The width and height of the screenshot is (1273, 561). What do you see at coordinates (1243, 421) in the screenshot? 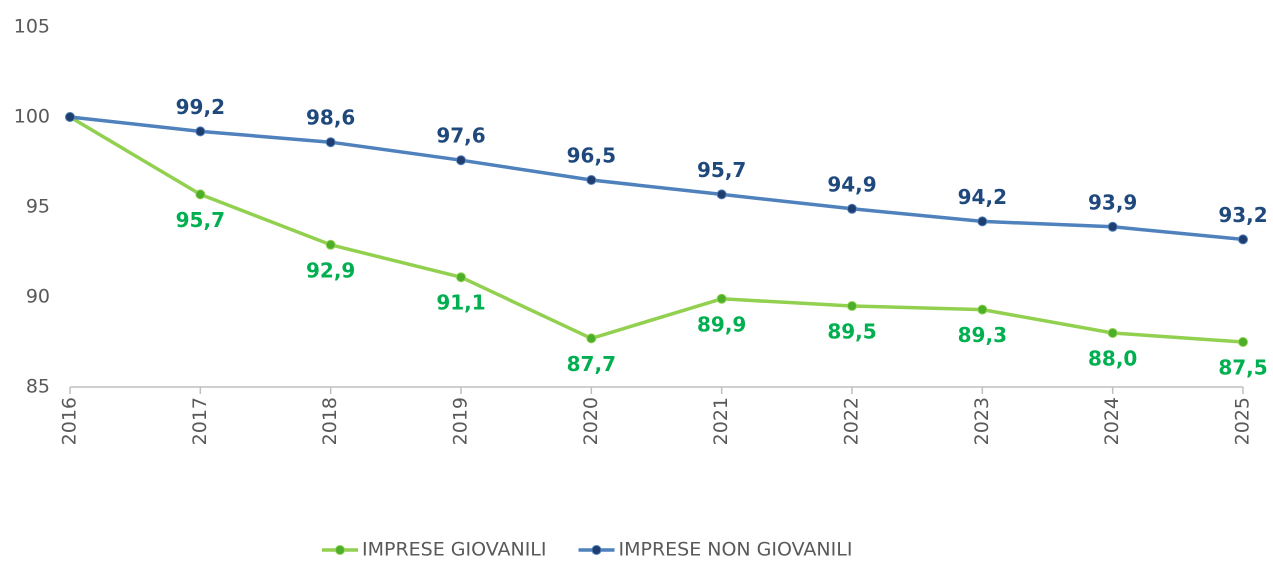
I see `x-tick-label: 2025` at bounding box center [1243, 421].